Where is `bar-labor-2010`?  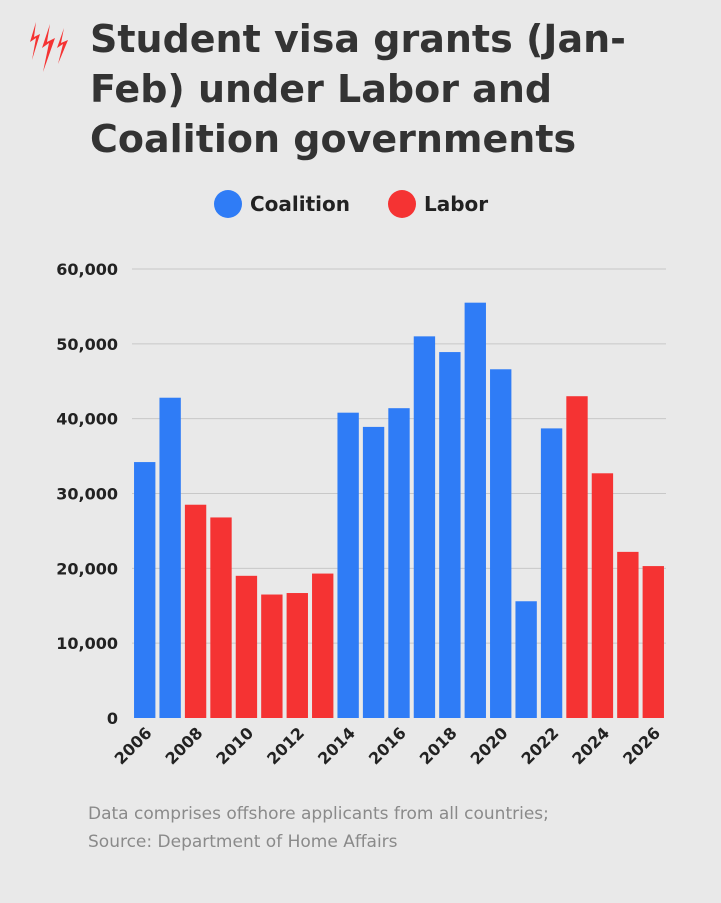
bar-labor-2010 is located at coordinates (246, 646).